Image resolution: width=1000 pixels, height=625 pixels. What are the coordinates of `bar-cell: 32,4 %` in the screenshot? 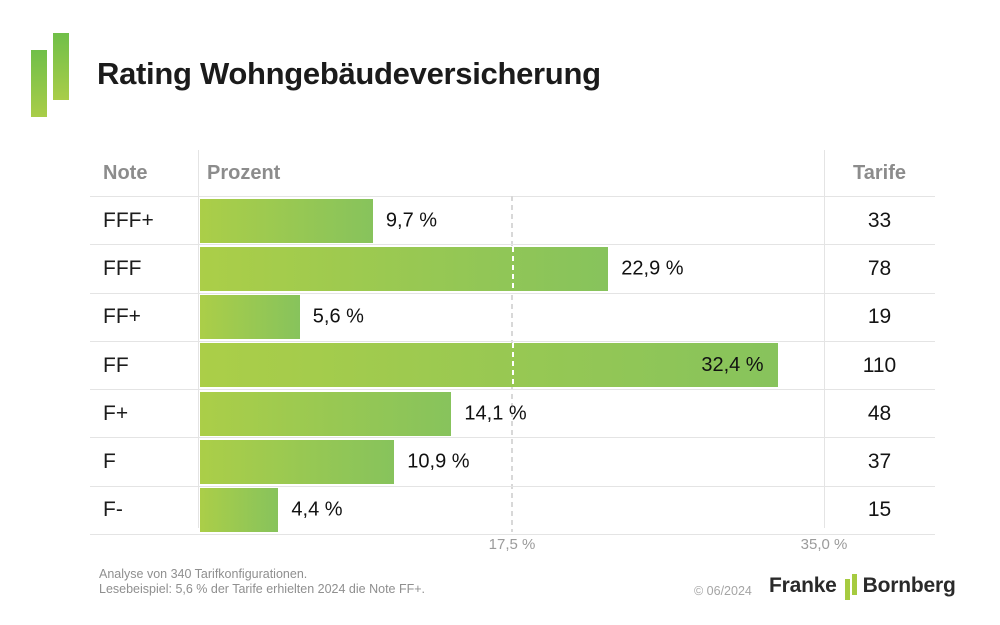 It's located at (511, 365).